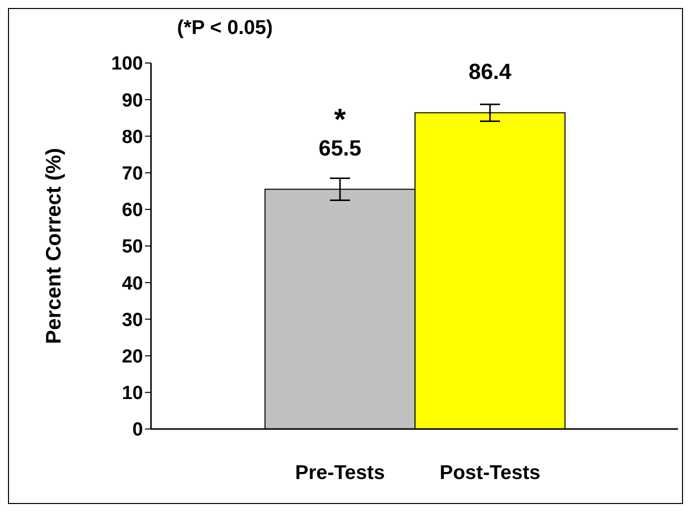 This screenshot has width=691, height=512. What do you see at coordinates (54, 246) in the screenshot?
I see `y-axis-title: Percent Correct (%)` at bounding box center [54, 246].